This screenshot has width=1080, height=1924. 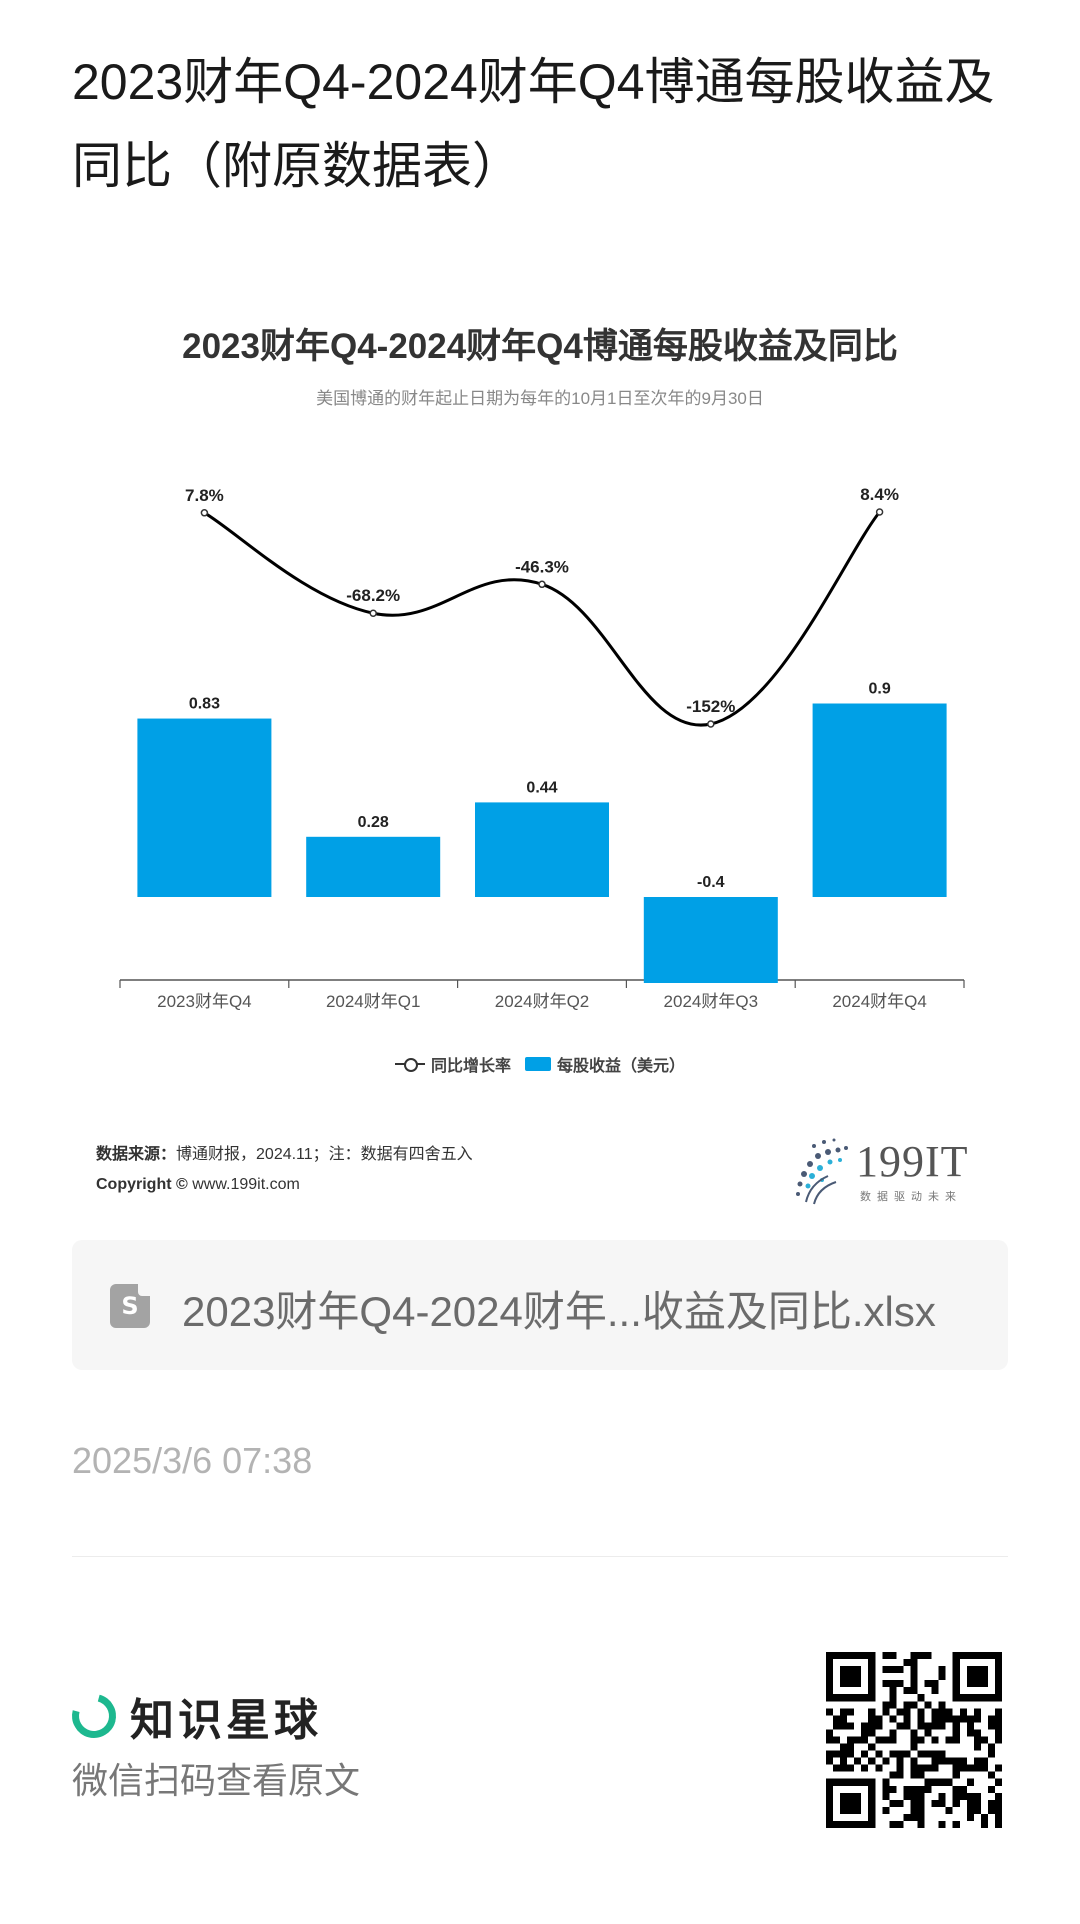 I want to click on legend-item-growth: 同比增长率, so click(x=452, y=1064).